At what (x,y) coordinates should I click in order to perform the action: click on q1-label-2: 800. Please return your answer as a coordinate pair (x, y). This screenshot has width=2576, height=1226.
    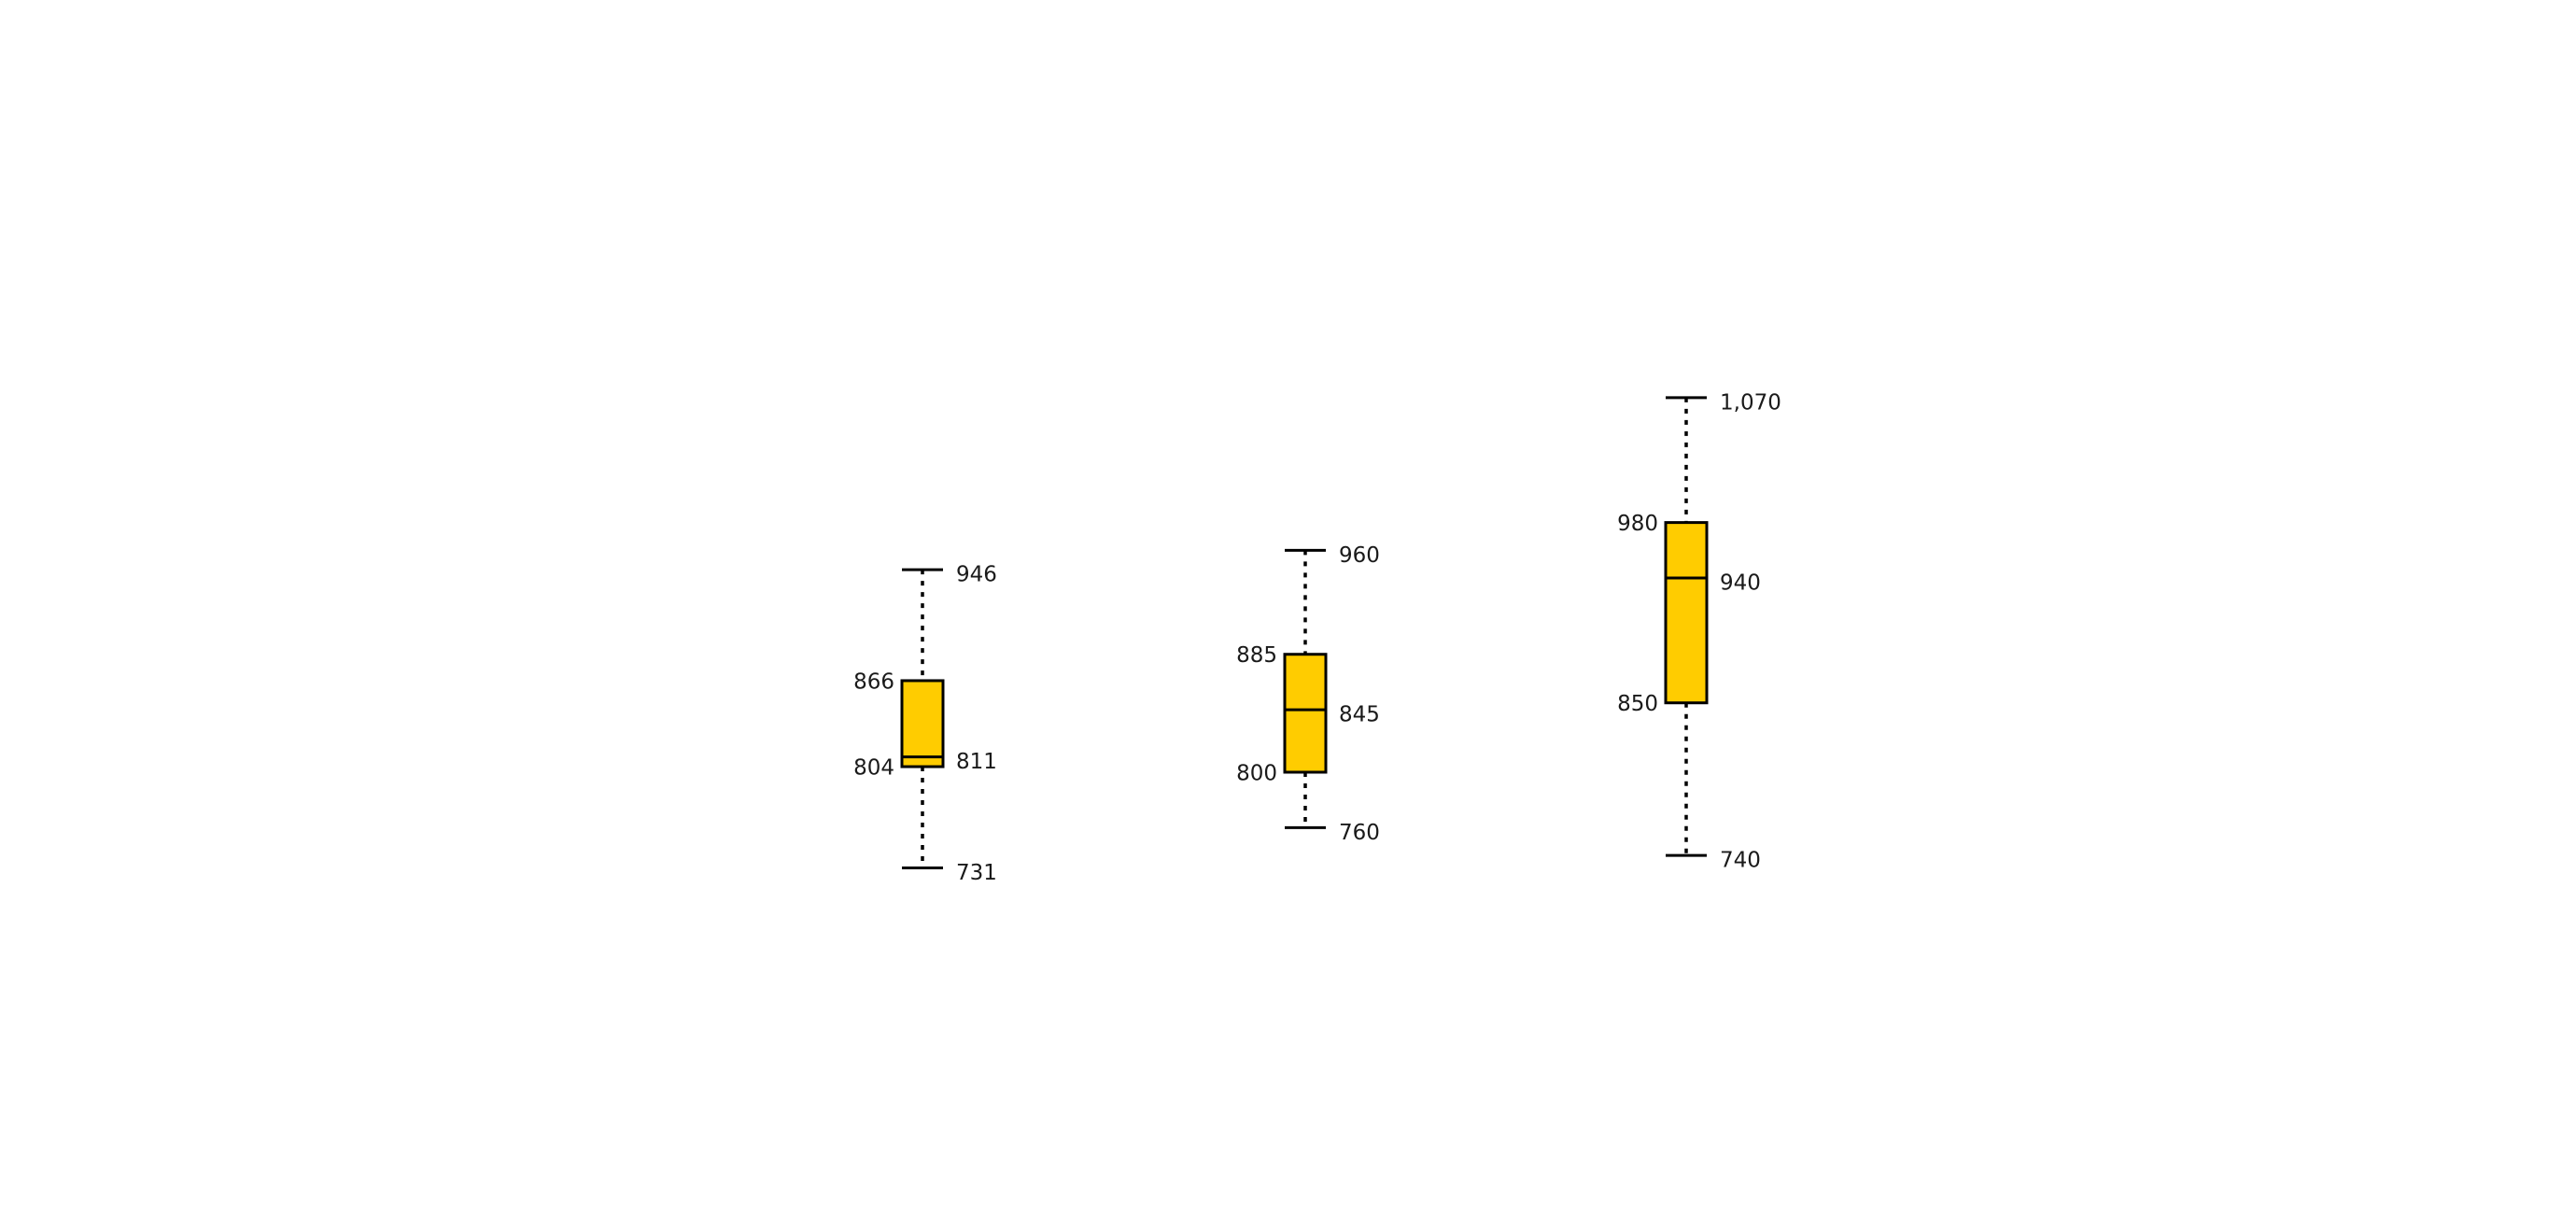
    Looking at the image, I should click on (1257, 774).